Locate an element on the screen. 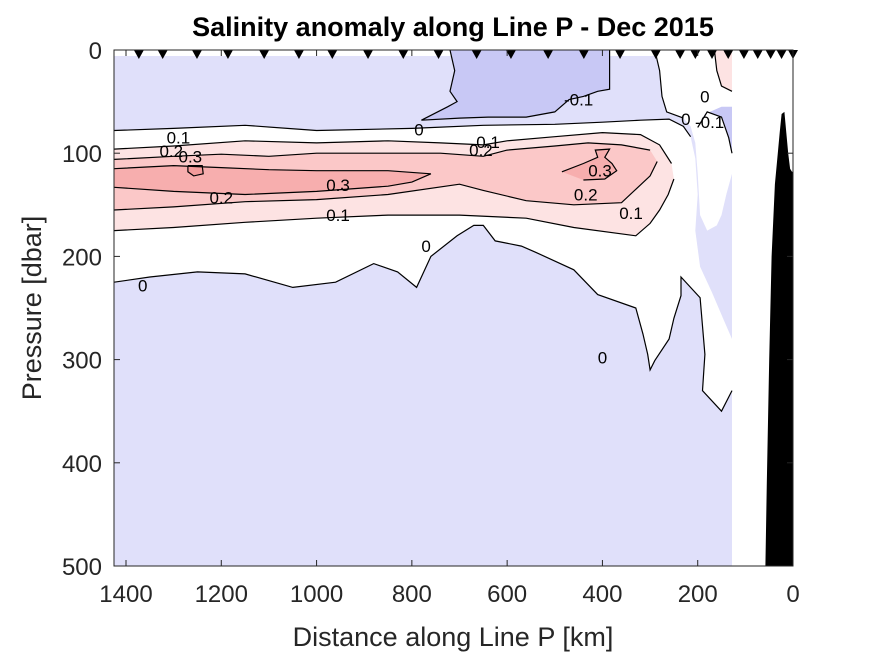 The height and width of the screenshot is (656, 875). contour-line-0.2-lower is located at coordinates (386, 186).